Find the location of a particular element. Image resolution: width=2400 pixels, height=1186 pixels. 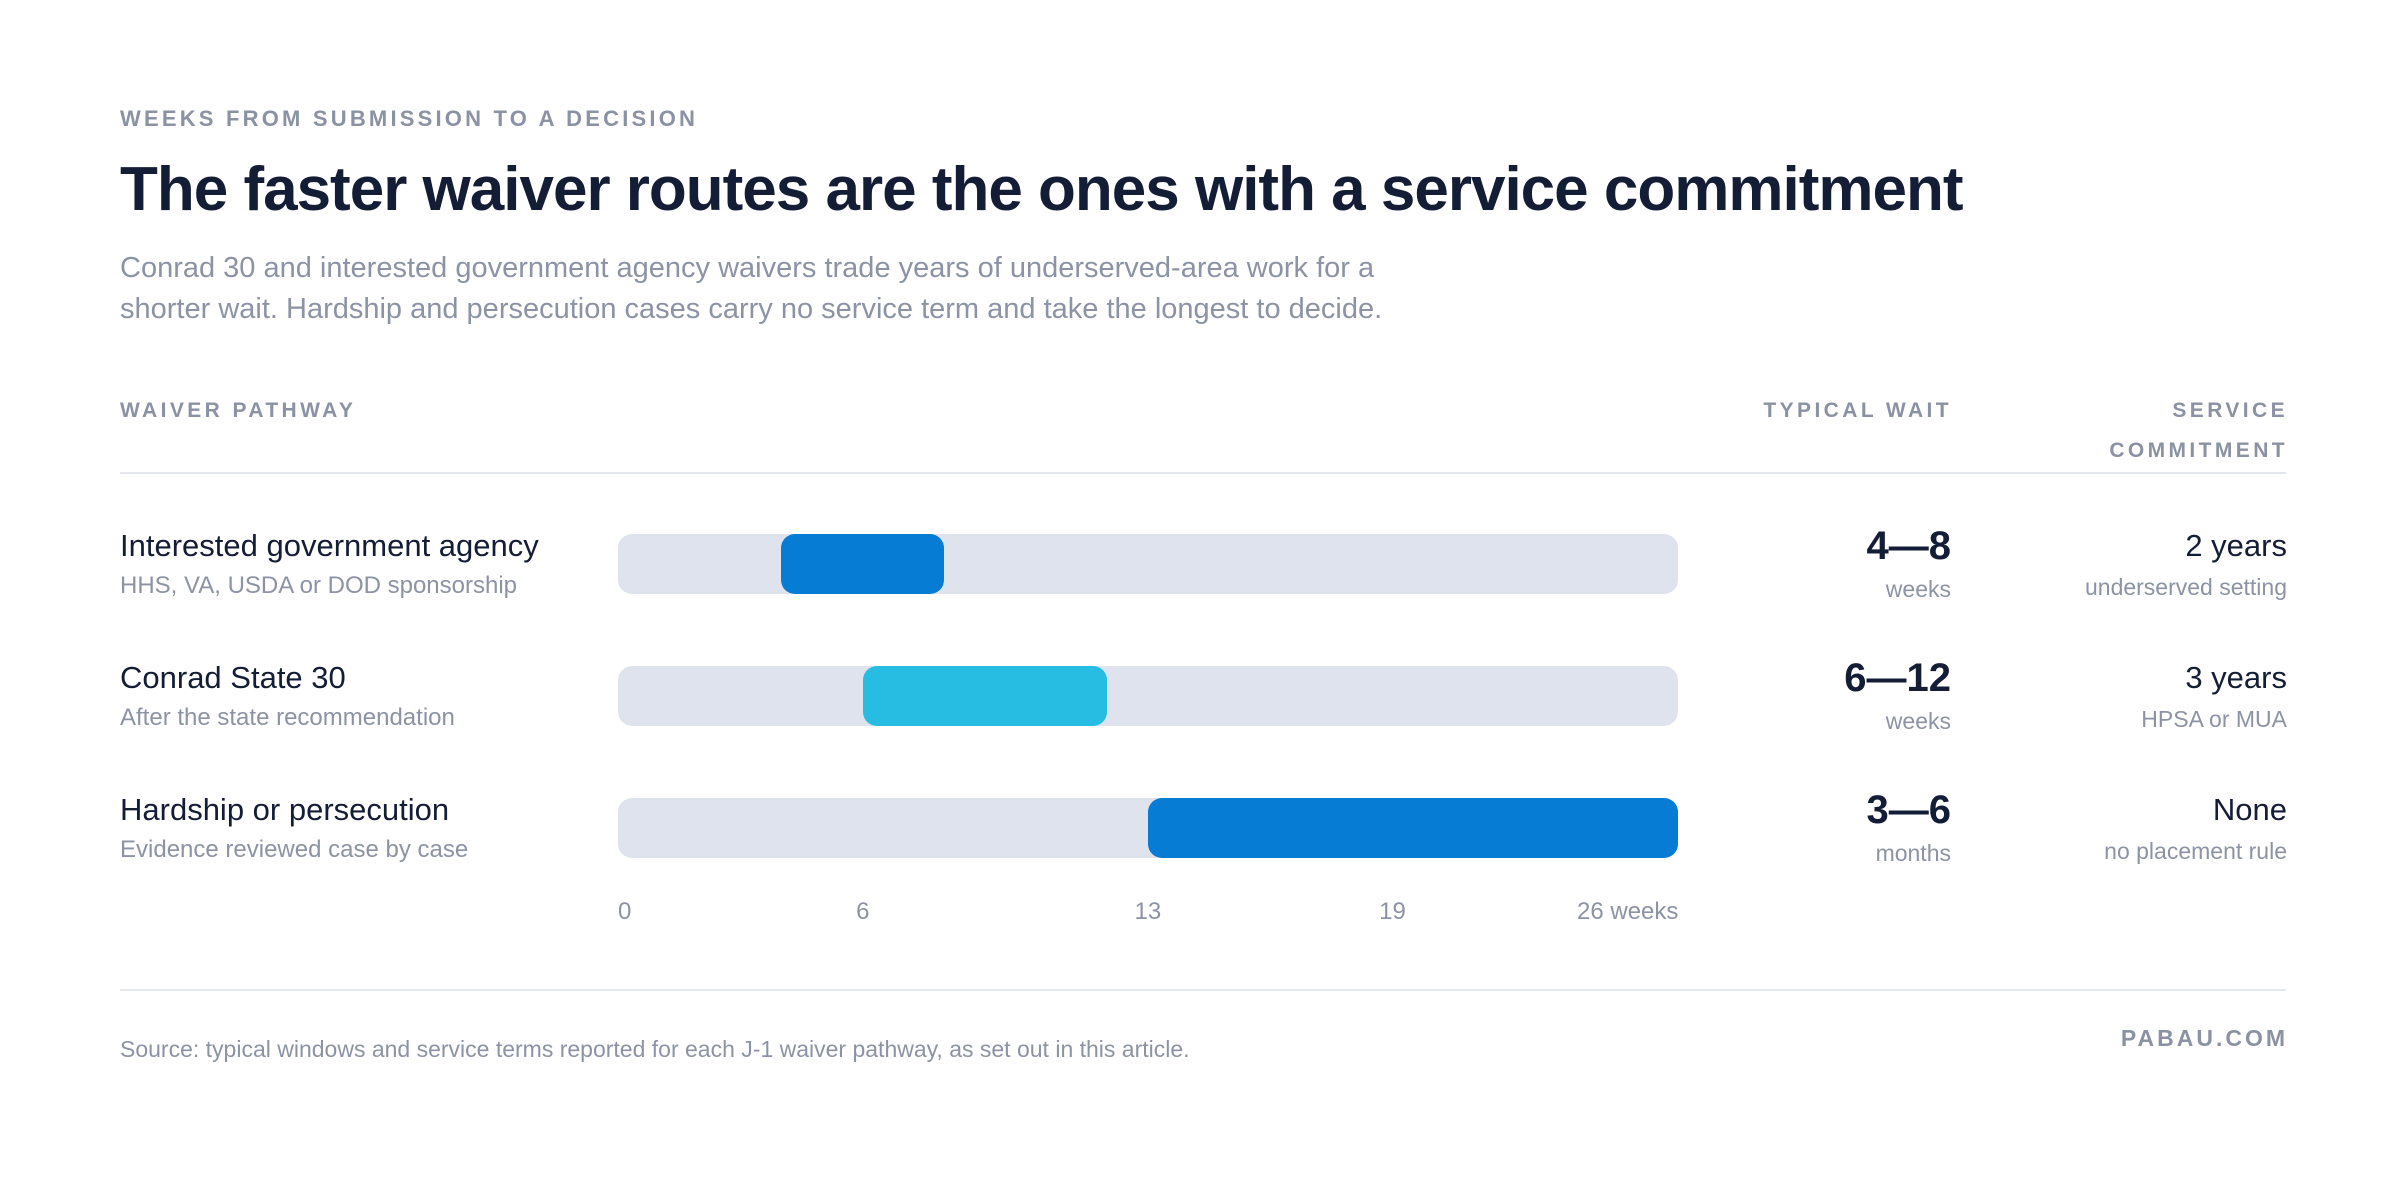

footer-divider is located at coordinates (1203, 990).